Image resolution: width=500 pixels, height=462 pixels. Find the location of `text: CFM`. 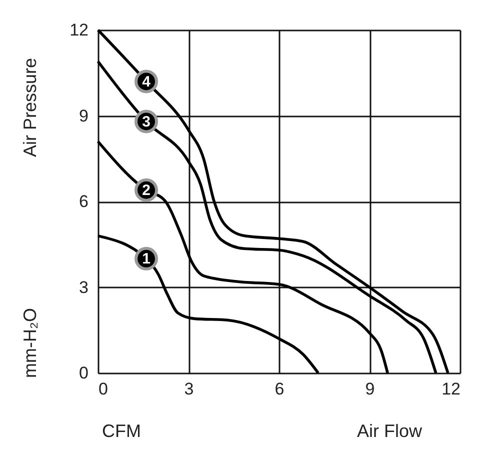

text: CFM is located at coordinates (121, 431).